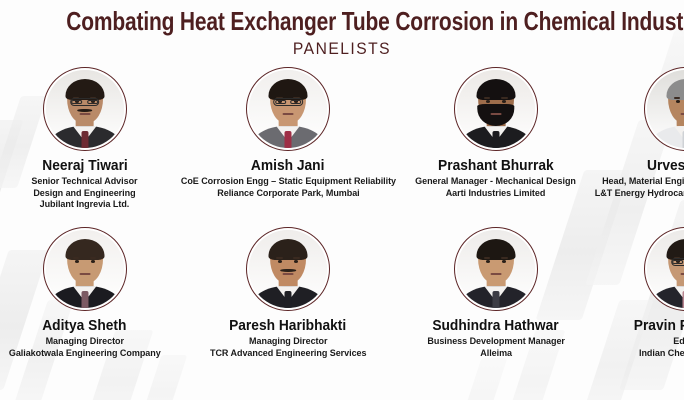  What do you see at coordinates (288, 166) in the screenshot?
I see `panelist-name: Amish Jani` at bounding box center [288, 166].